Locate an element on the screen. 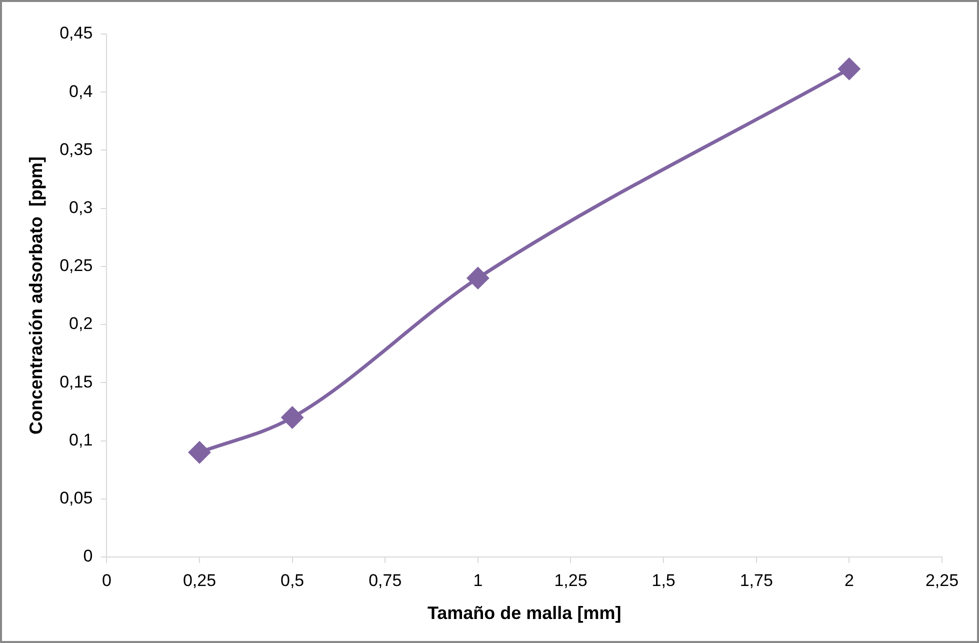 The image size is (979, 643). x-tick-label: 0,5 is located at coordinates (292, 580).